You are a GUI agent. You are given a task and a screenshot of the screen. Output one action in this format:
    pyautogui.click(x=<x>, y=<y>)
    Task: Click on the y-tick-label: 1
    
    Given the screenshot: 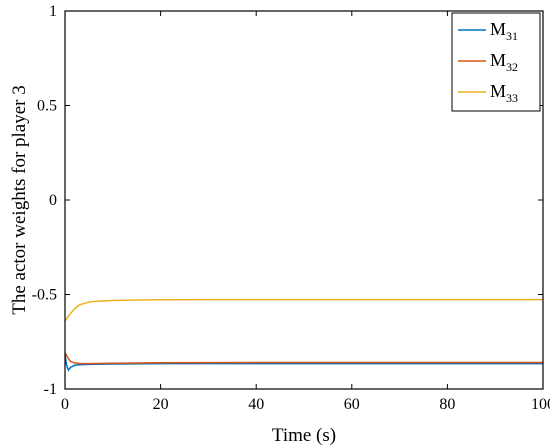 What is the action you would take?
    pyautogui.click(x=53, y=11)
    